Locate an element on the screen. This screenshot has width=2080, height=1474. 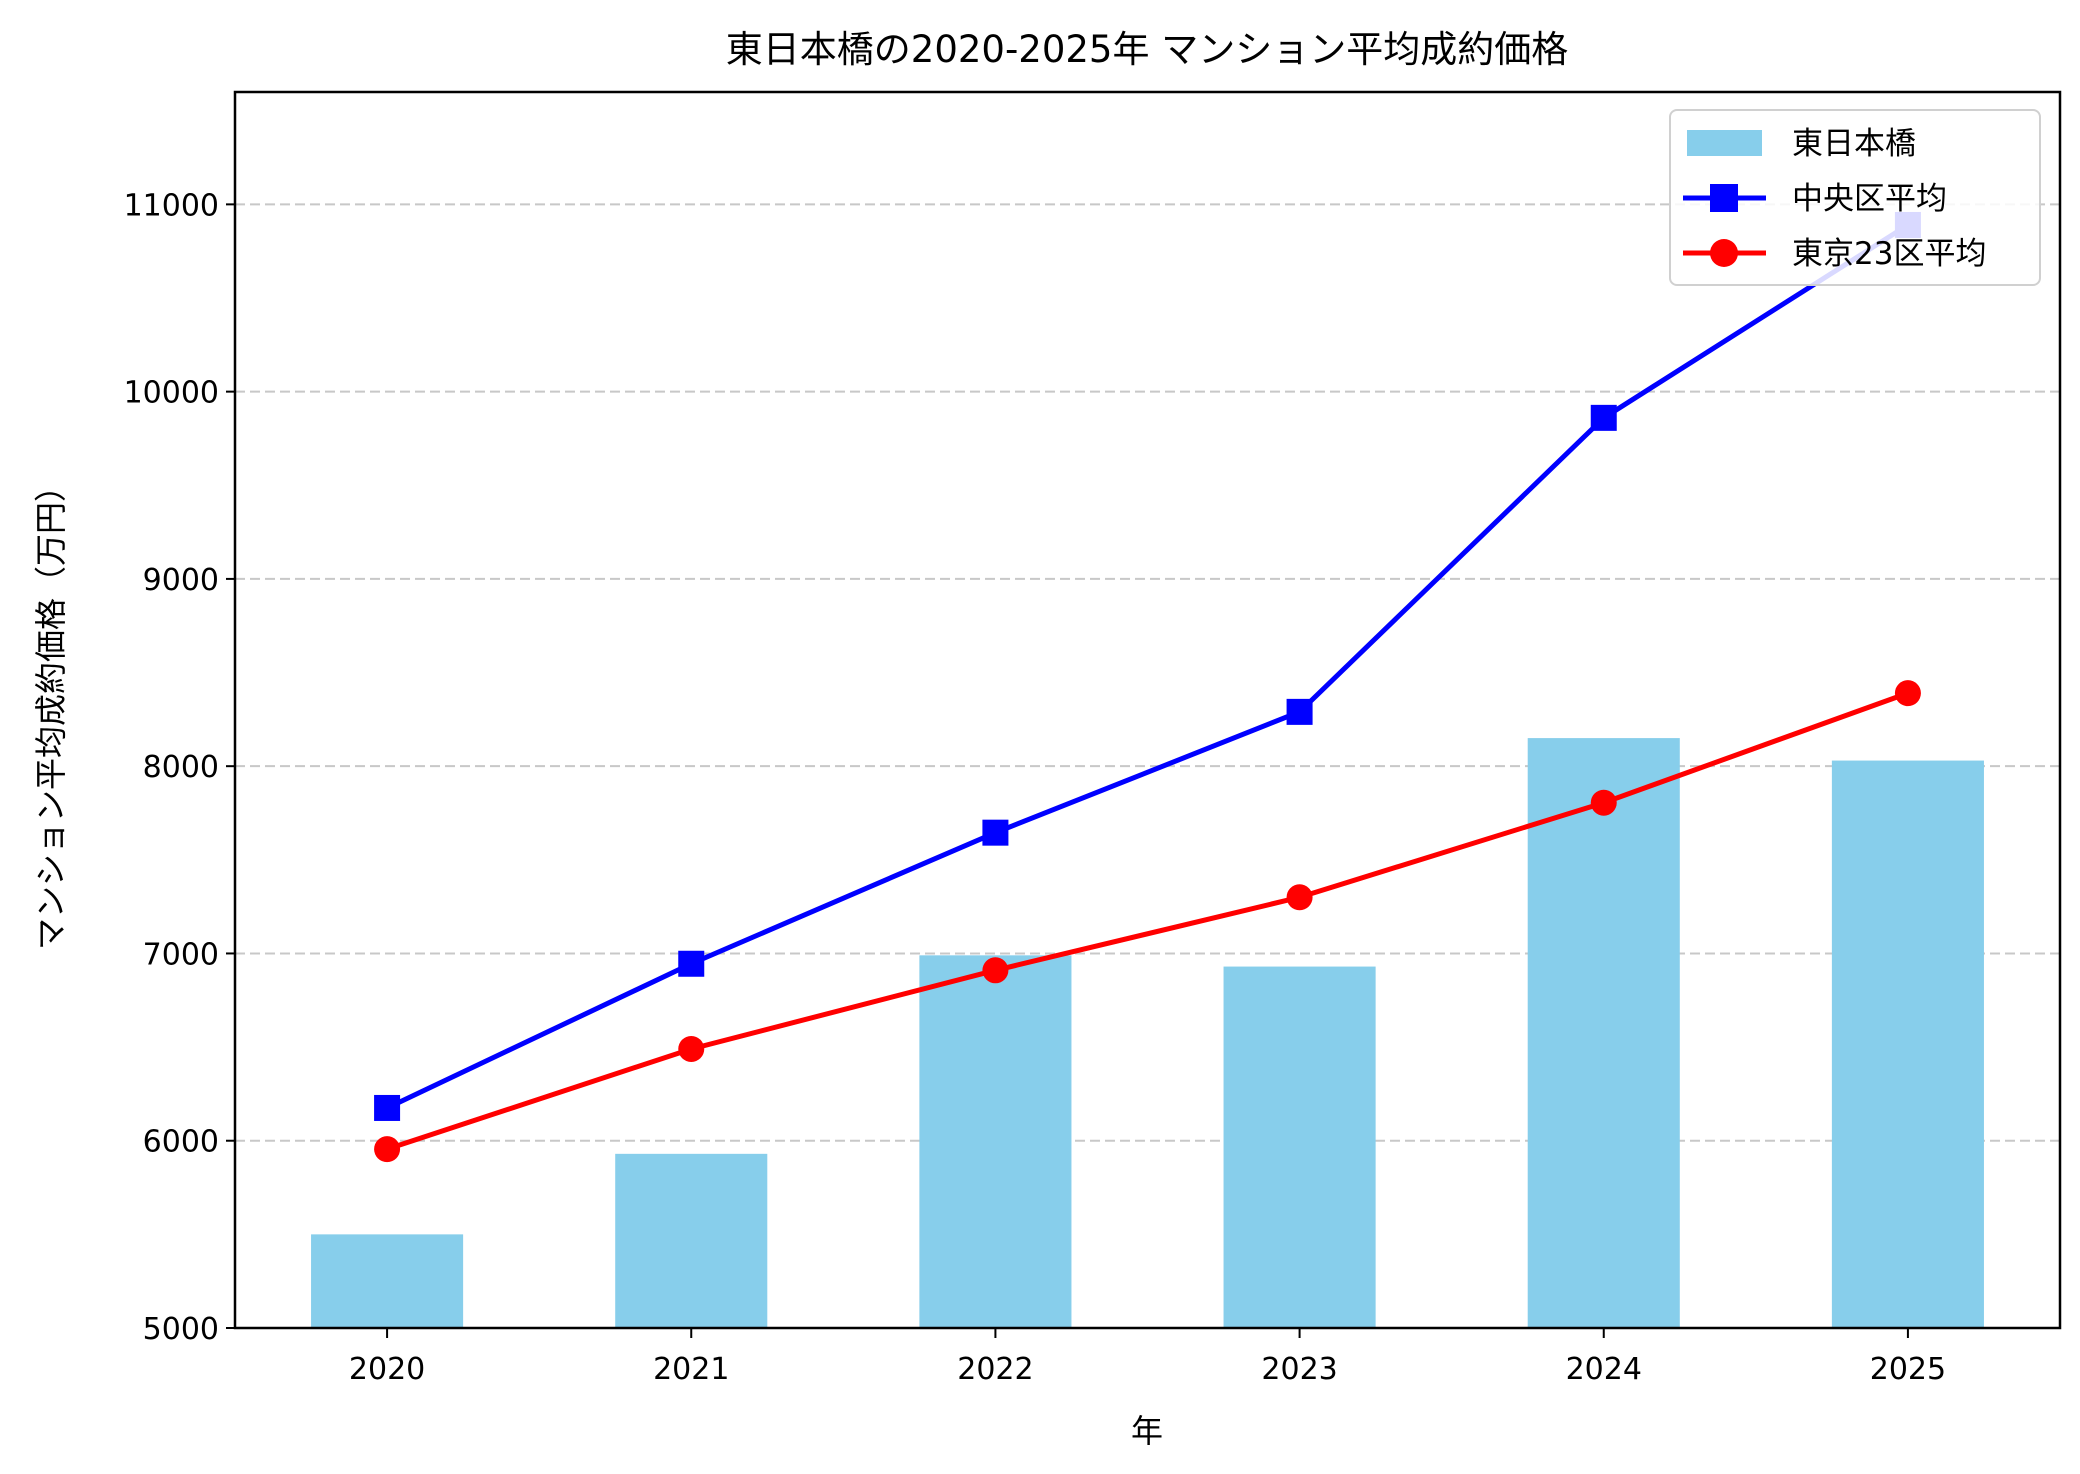
y-tick-label: 11000 is located at coordinates (171, 205).